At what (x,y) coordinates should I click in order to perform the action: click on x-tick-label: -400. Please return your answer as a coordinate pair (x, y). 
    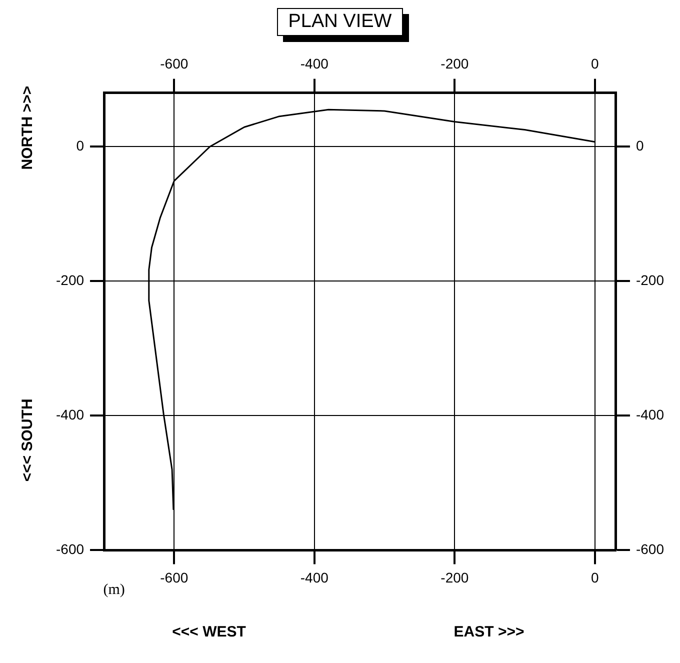
    Looking at the image, I should click on (314, 577).